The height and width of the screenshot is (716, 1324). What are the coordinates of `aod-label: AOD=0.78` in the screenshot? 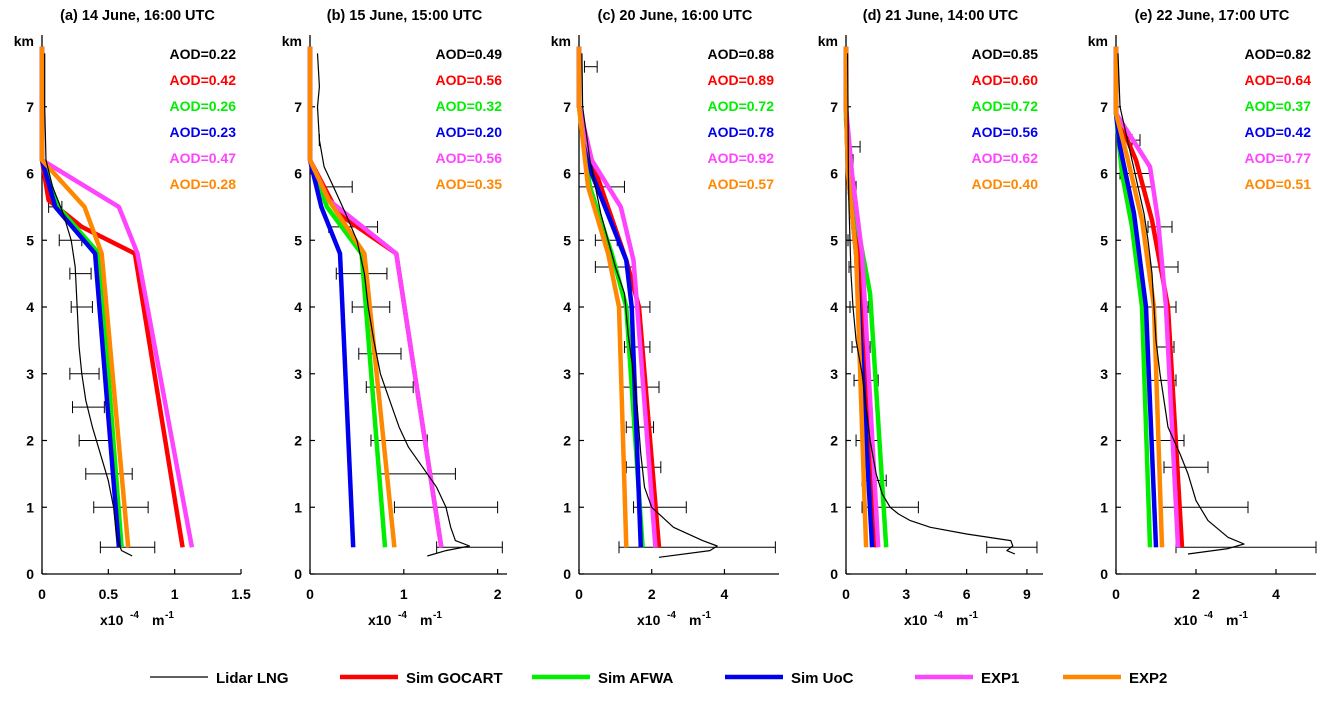 It's located at (740, 132).